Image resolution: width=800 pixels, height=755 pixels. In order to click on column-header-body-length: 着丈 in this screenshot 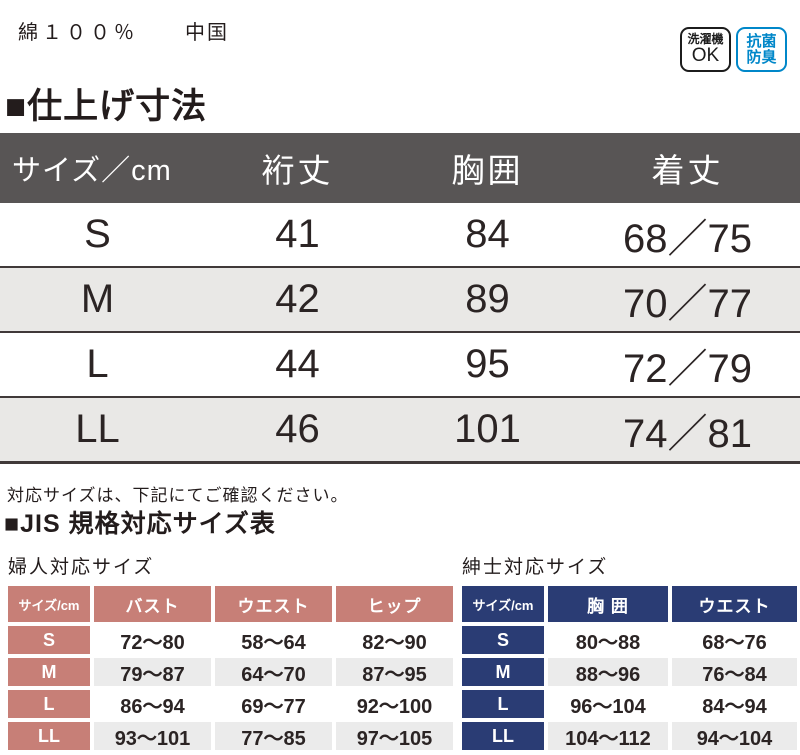, I will do `click(687, 170)`.